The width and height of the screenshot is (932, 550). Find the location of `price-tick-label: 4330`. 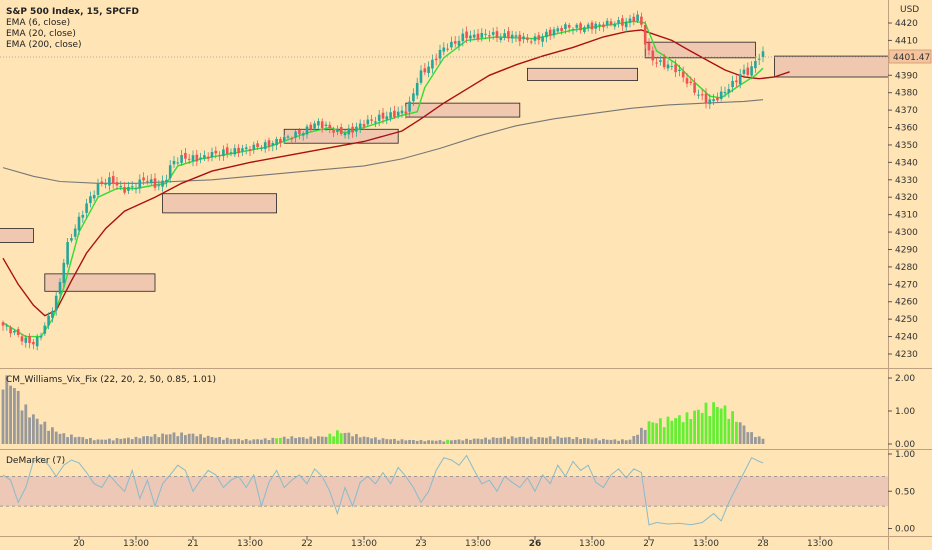

price-tick-label: 4330 is located at coordinates (906, 181).